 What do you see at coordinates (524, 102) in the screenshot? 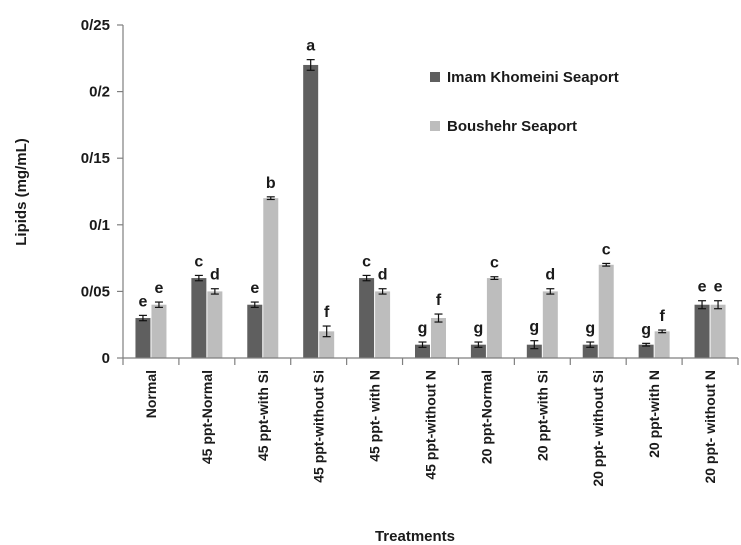
I see `legend: Imam Khomeini Seaport Boushehr Seaport` at bounding box center [524, 102].